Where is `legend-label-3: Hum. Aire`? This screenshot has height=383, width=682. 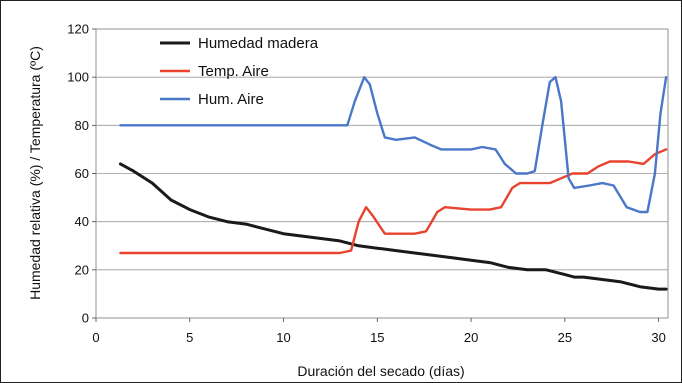 legend-label-3: Hum. Aire is located at coordinates (231, 99).